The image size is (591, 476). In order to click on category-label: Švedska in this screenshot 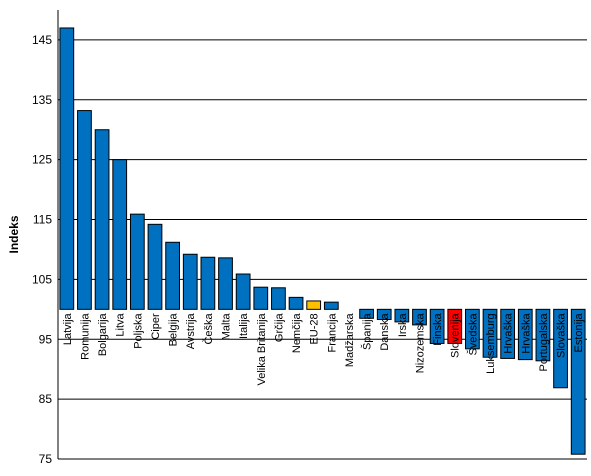, I will do `click(472, 333)`.